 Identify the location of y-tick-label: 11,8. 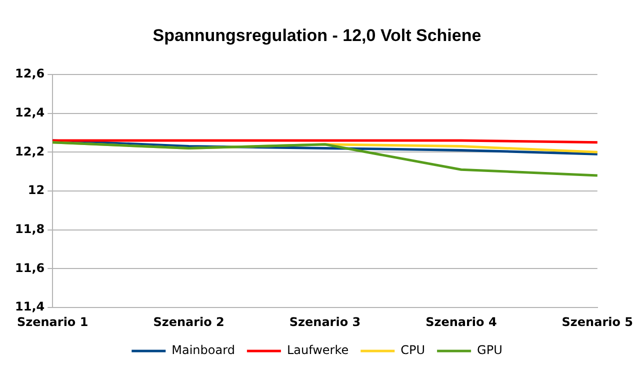
(30, 229).